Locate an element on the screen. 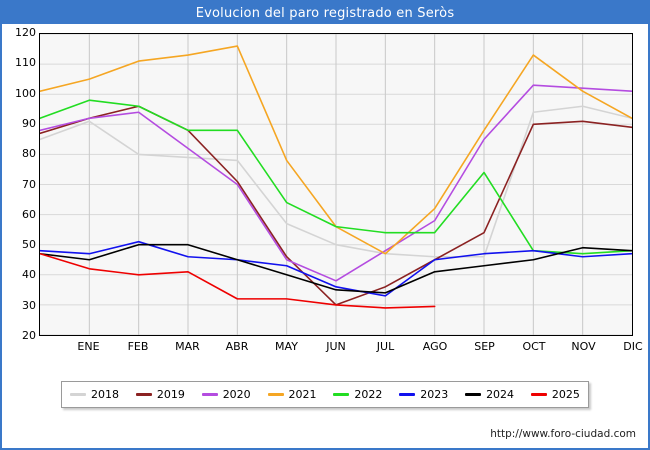 Image resolution: width=650 pixels, height=450 pixels. y-axis-tick-label: 50 is located at coordinates (29, 245).